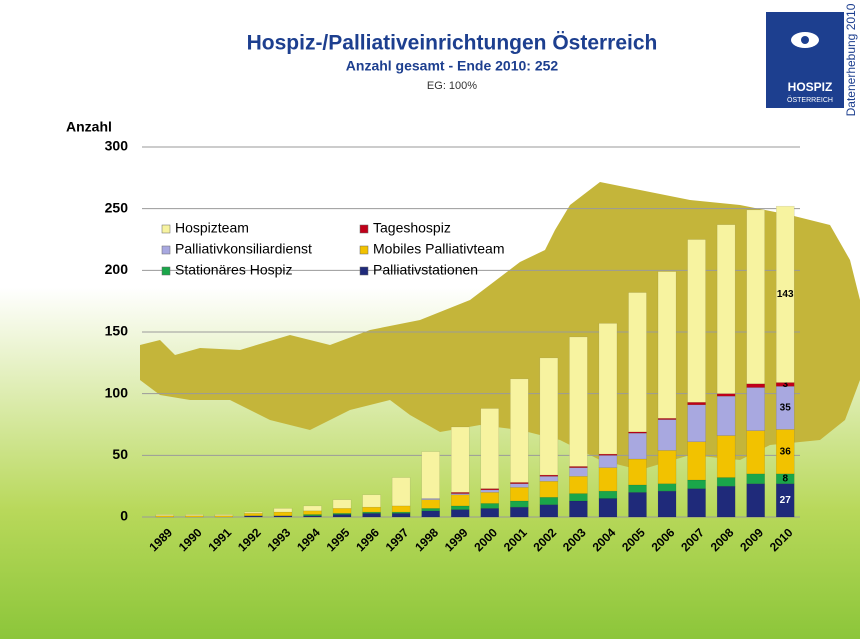 The image size is (860, 639). What do you see at coordinates (117, 146) in the screenshot?
I see `y-tick-label: 300` at bounding box center [117, 146].